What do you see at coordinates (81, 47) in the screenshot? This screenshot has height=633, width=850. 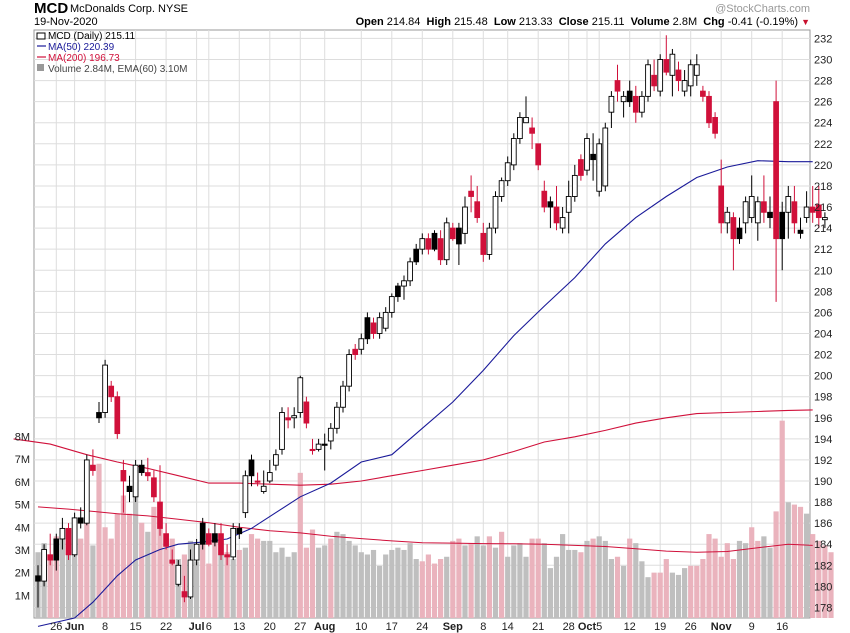 I see `legend-ma50: MA(50) 220.39` at bounding box center [81, 47].